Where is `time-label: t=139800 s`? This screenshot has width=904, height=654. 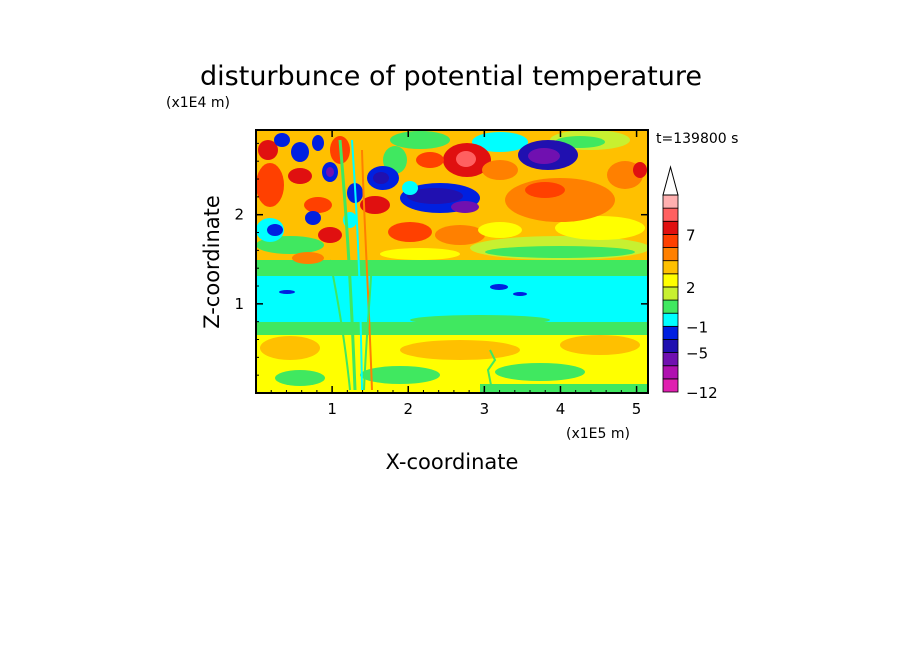
time-label: t=139800 s is located at coordinates (697, 139).